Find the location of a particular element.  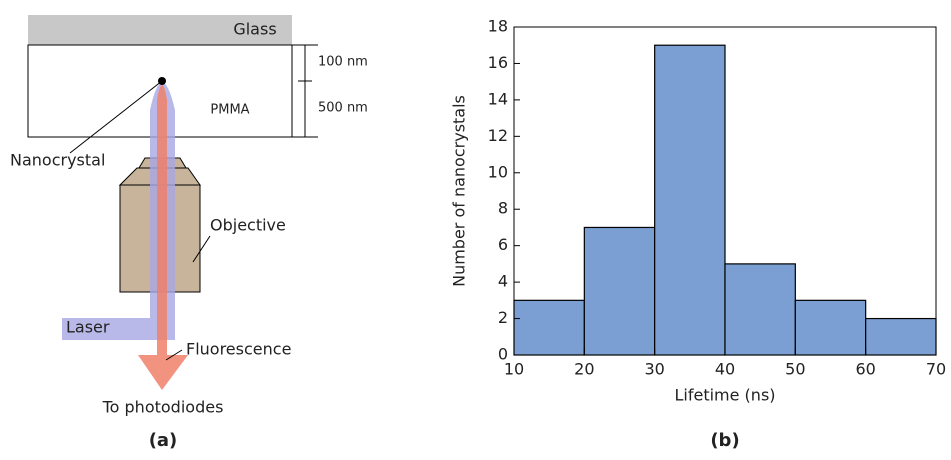

x-tick-label: 40 is located at coordinates (725, 369).